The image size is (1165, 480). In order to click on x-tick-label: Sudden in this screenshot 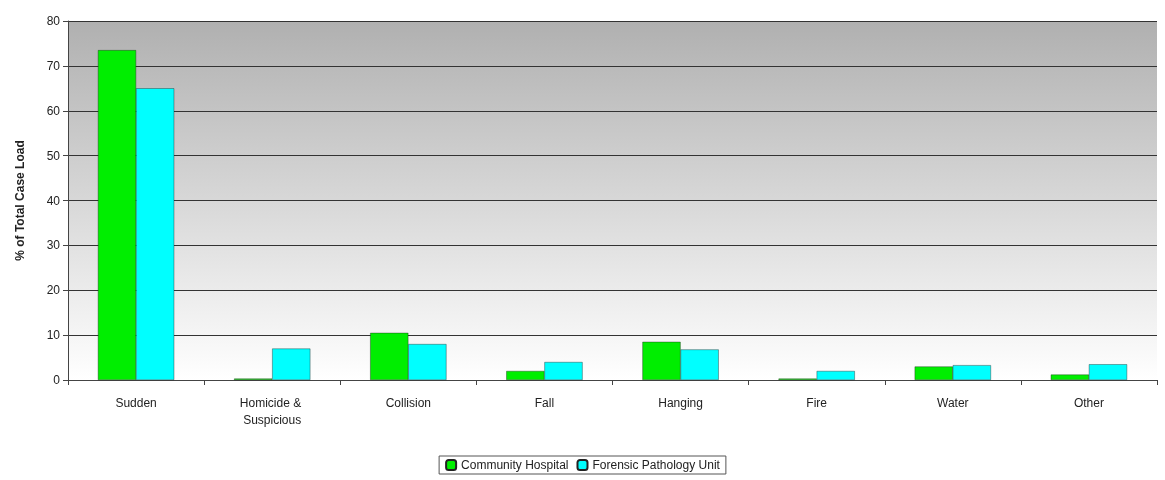, I will do `click(136, 402)`.